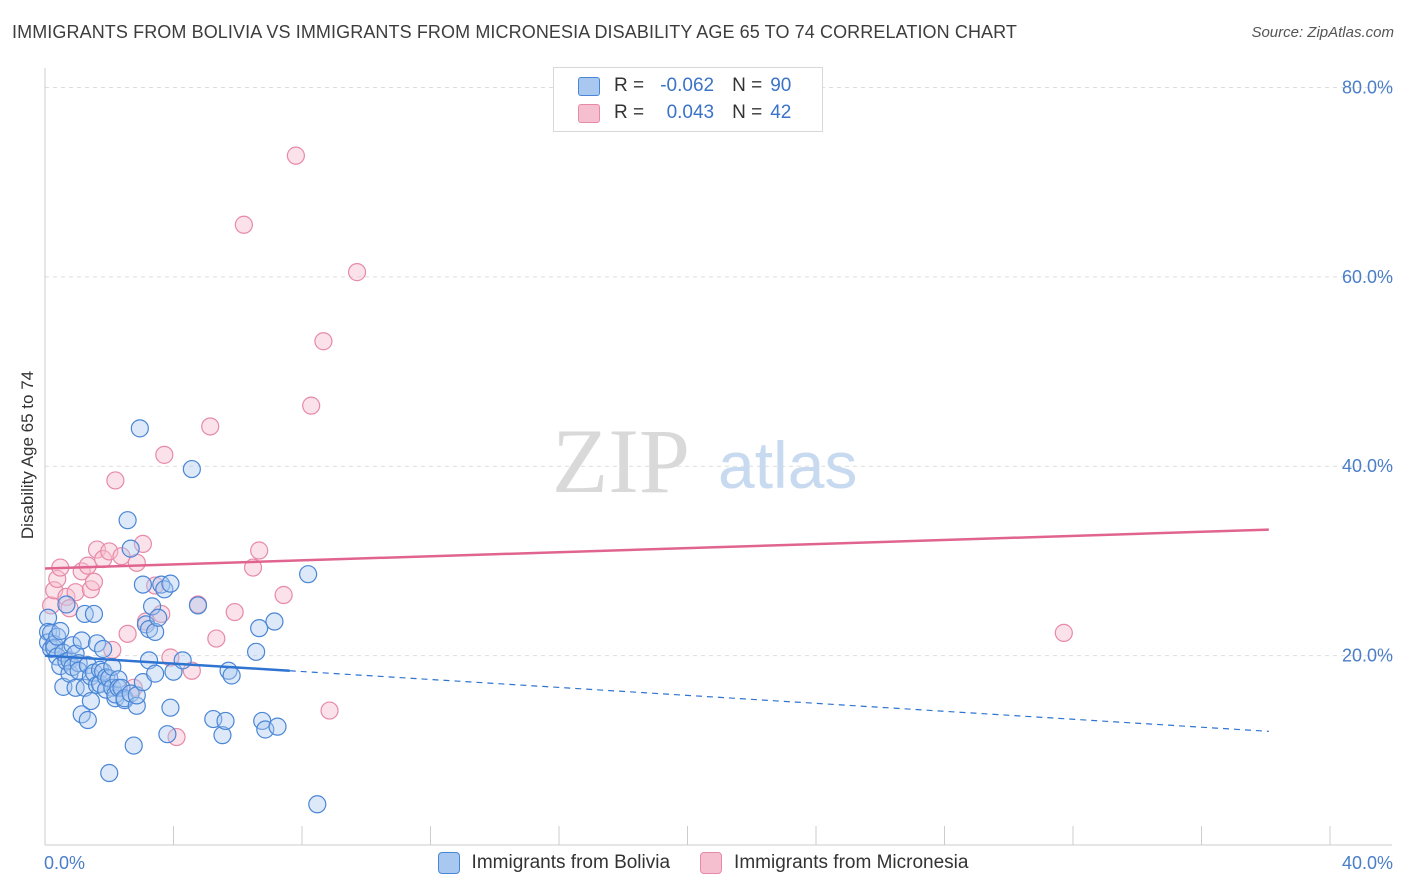 The width and height of the screenshot is (1406, 892). I want to click on legend-r-value-bolivia: -0.062, so click(687, 85).